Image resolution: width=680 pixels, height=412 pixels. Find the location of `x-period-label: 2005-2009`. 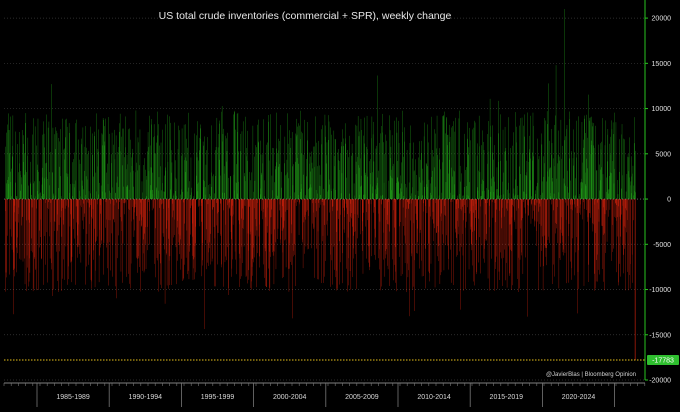

x-period-label: 2005-2009 is located at coordinates (362, 397).